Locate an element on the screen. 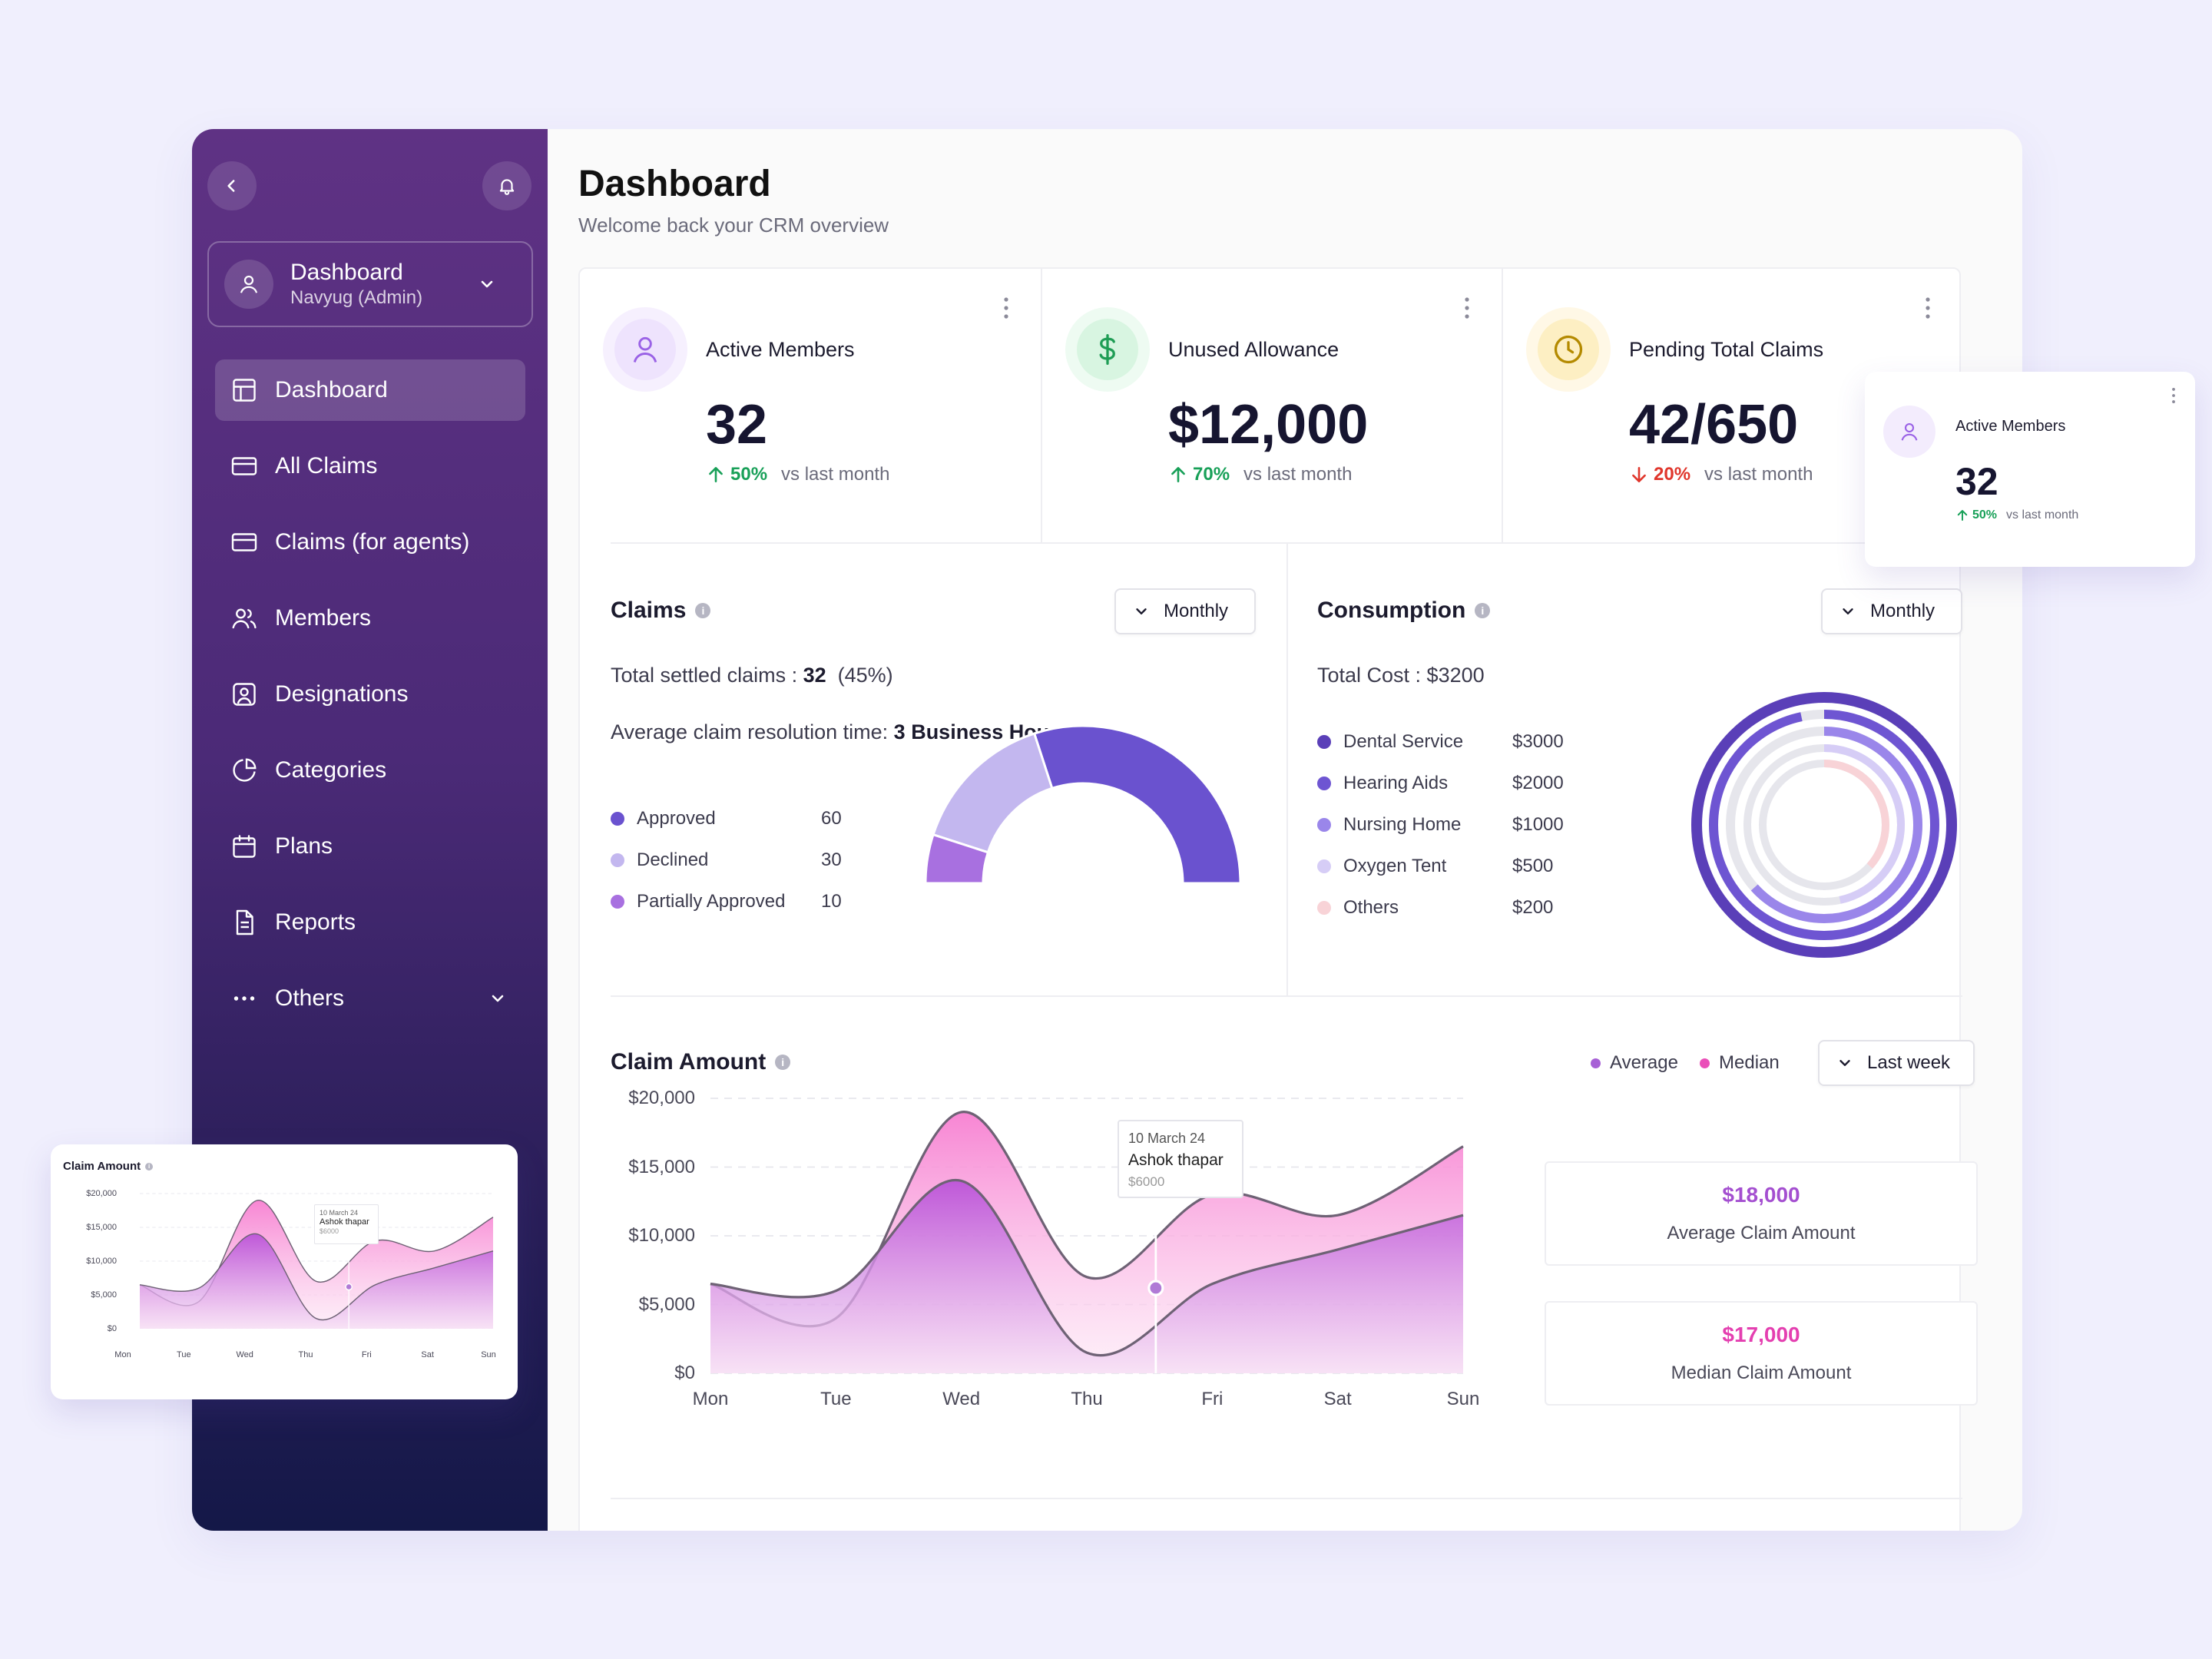 This screenshot has height=1659, width=2212. legend-item: Hearing Aids is located at coordinates (1382, 784).